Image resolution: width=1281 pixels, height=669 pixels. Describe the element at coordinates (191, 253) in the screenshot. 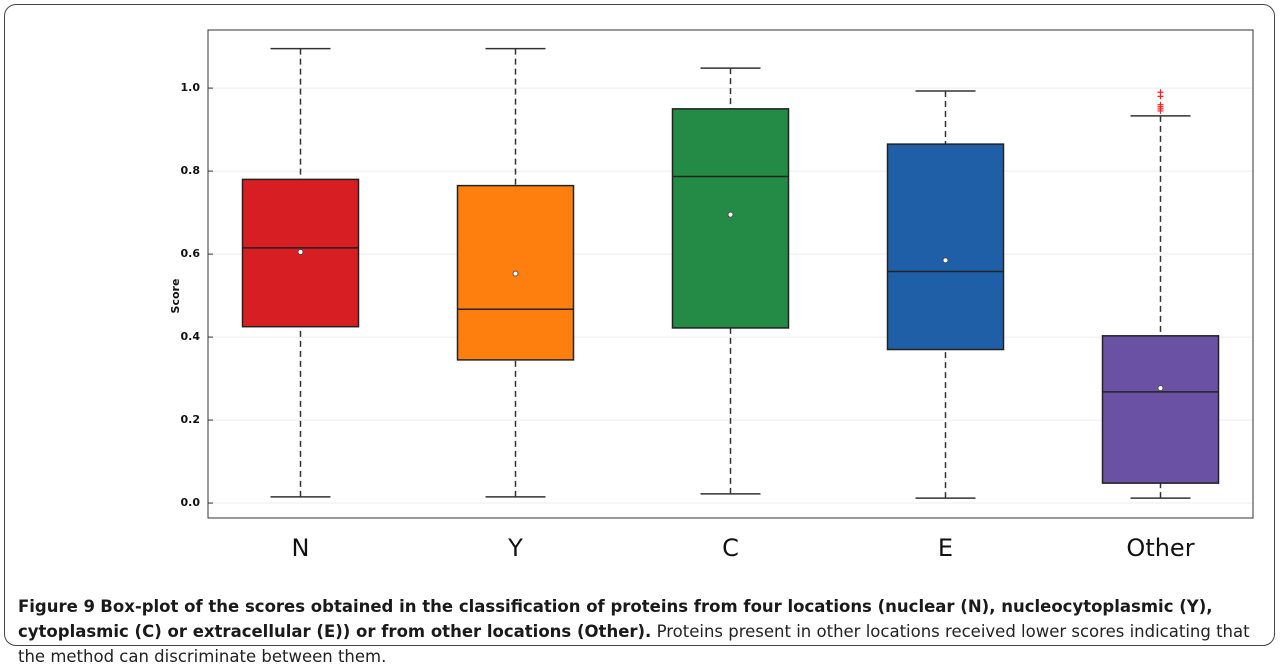

I see `y-tick-label: 0.6` at that location.